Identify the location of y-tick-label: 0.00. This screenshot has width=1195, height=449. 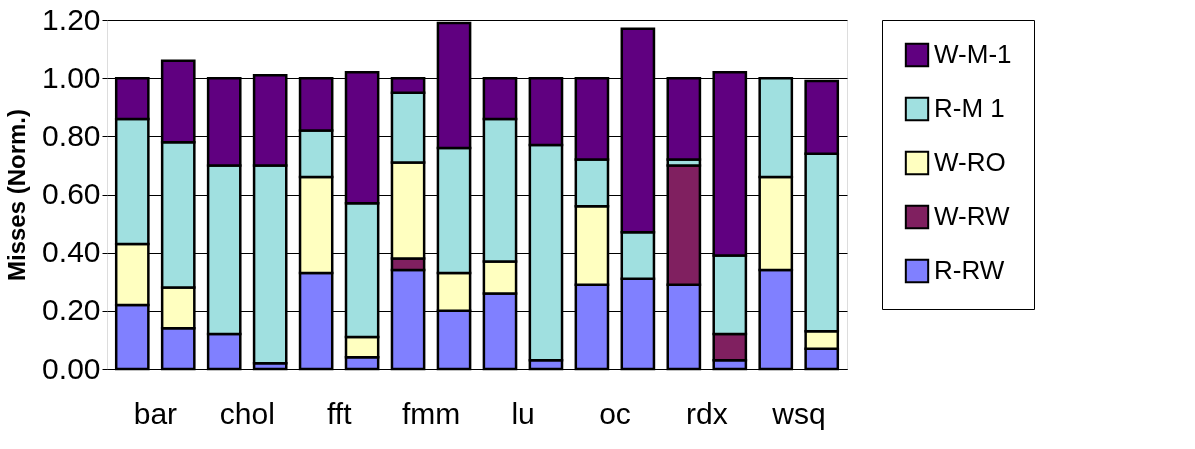
(71, 368).